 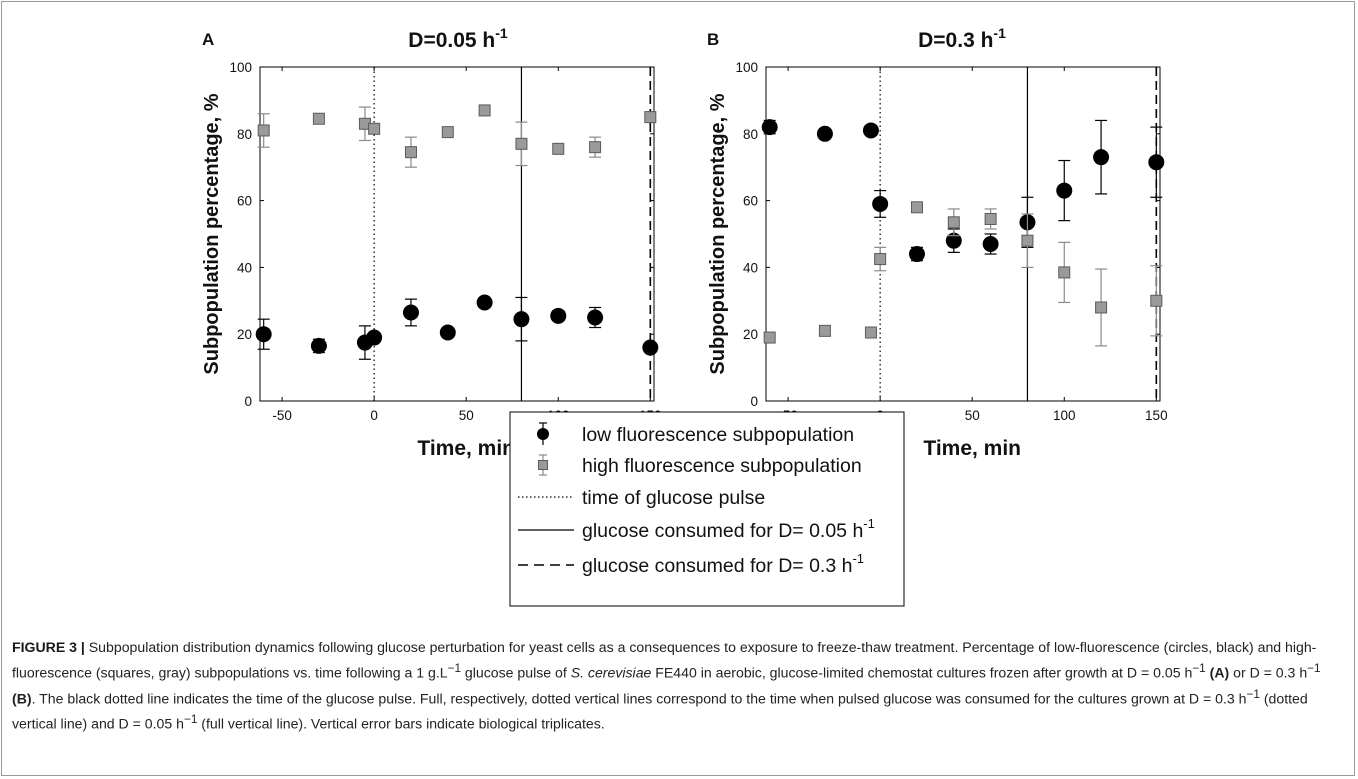 I want to click on panel-title-main: D=0.3 h, so click(x=955, y=40).